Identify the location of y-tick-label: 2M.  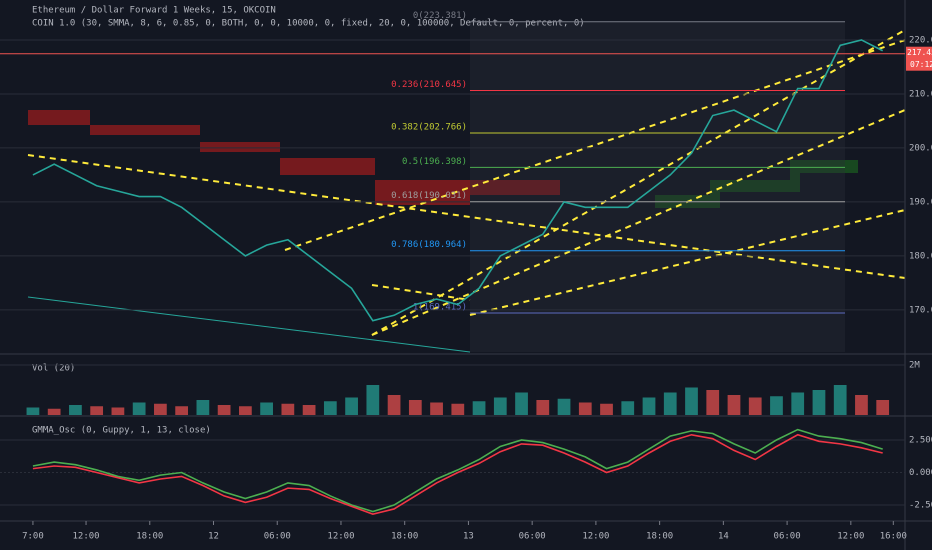
(914, 366).